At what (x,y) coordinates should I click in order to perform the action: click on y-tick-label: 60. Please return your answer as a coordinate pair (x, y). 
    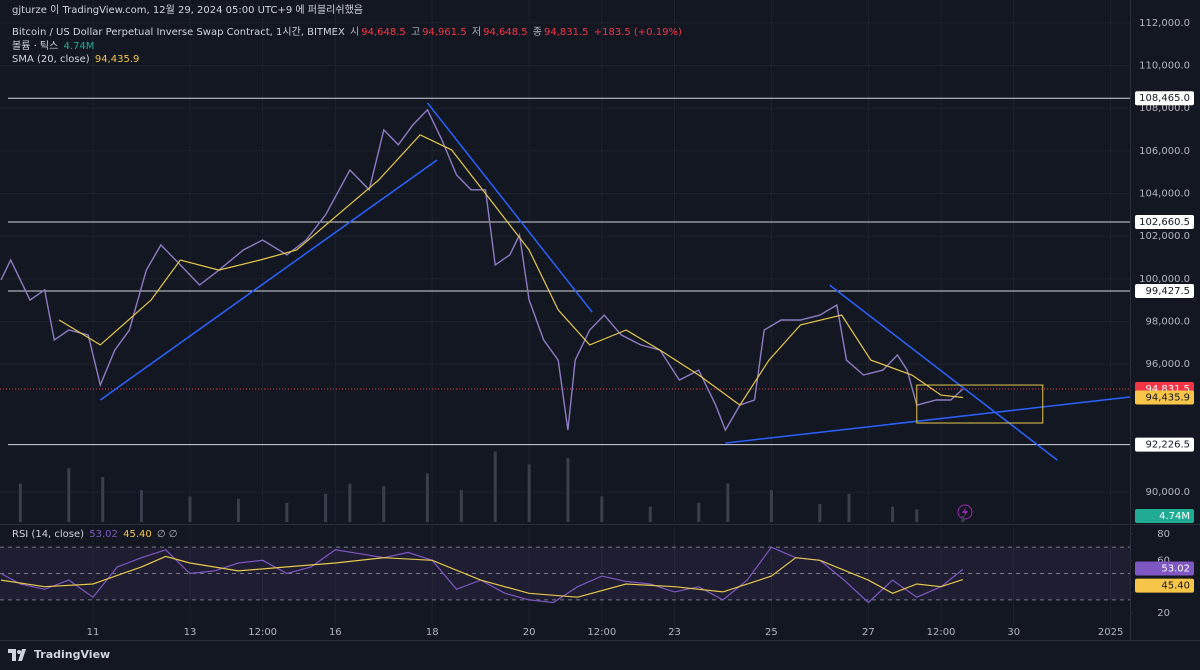
    Looking at the image, I should click on (1163, 560).